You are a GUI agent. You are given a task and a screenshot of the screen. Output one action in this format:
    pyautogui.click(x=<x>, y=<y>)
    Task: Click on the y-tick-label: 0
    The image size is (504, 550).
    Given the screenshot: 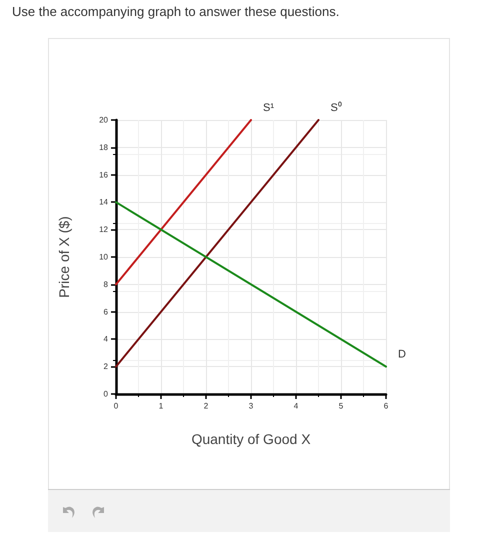 What is the action you would take?
    pyautogui.click(x=106, y=394)
    